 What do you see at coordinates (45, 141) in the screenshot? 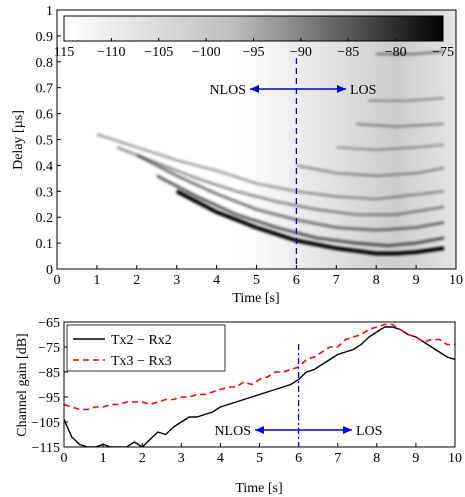
I see `y-tick-label: 0.5` at bounding box center [45, 141].